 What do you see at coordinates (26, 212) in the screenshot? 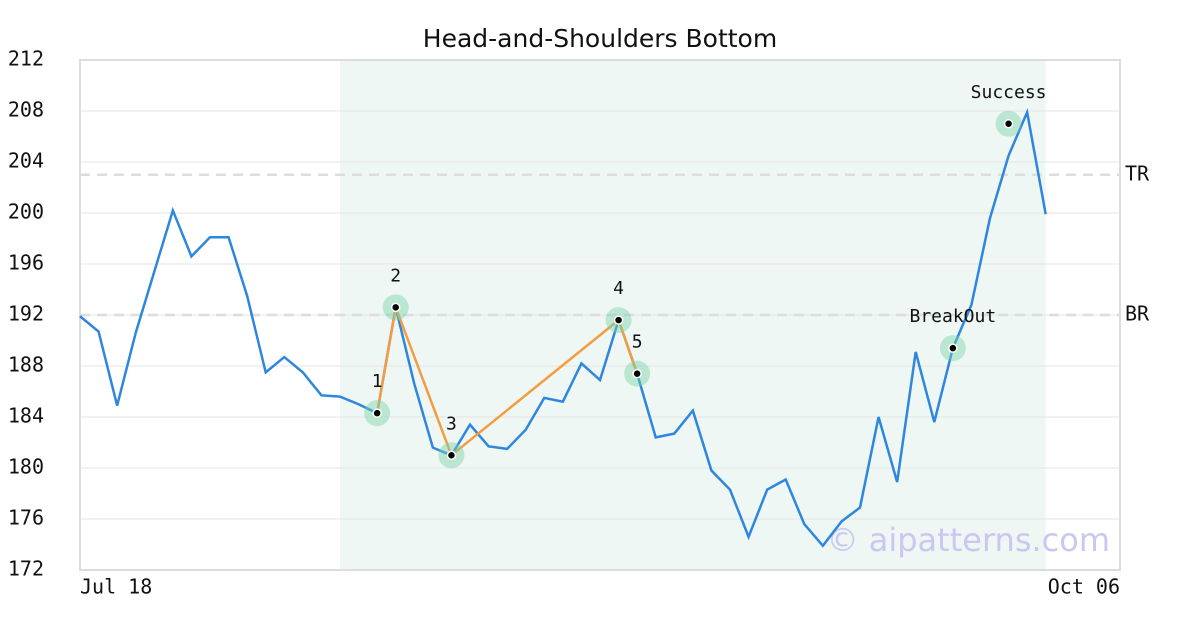
I see `y-tick-label: 200` at bounding box center [26, 212].